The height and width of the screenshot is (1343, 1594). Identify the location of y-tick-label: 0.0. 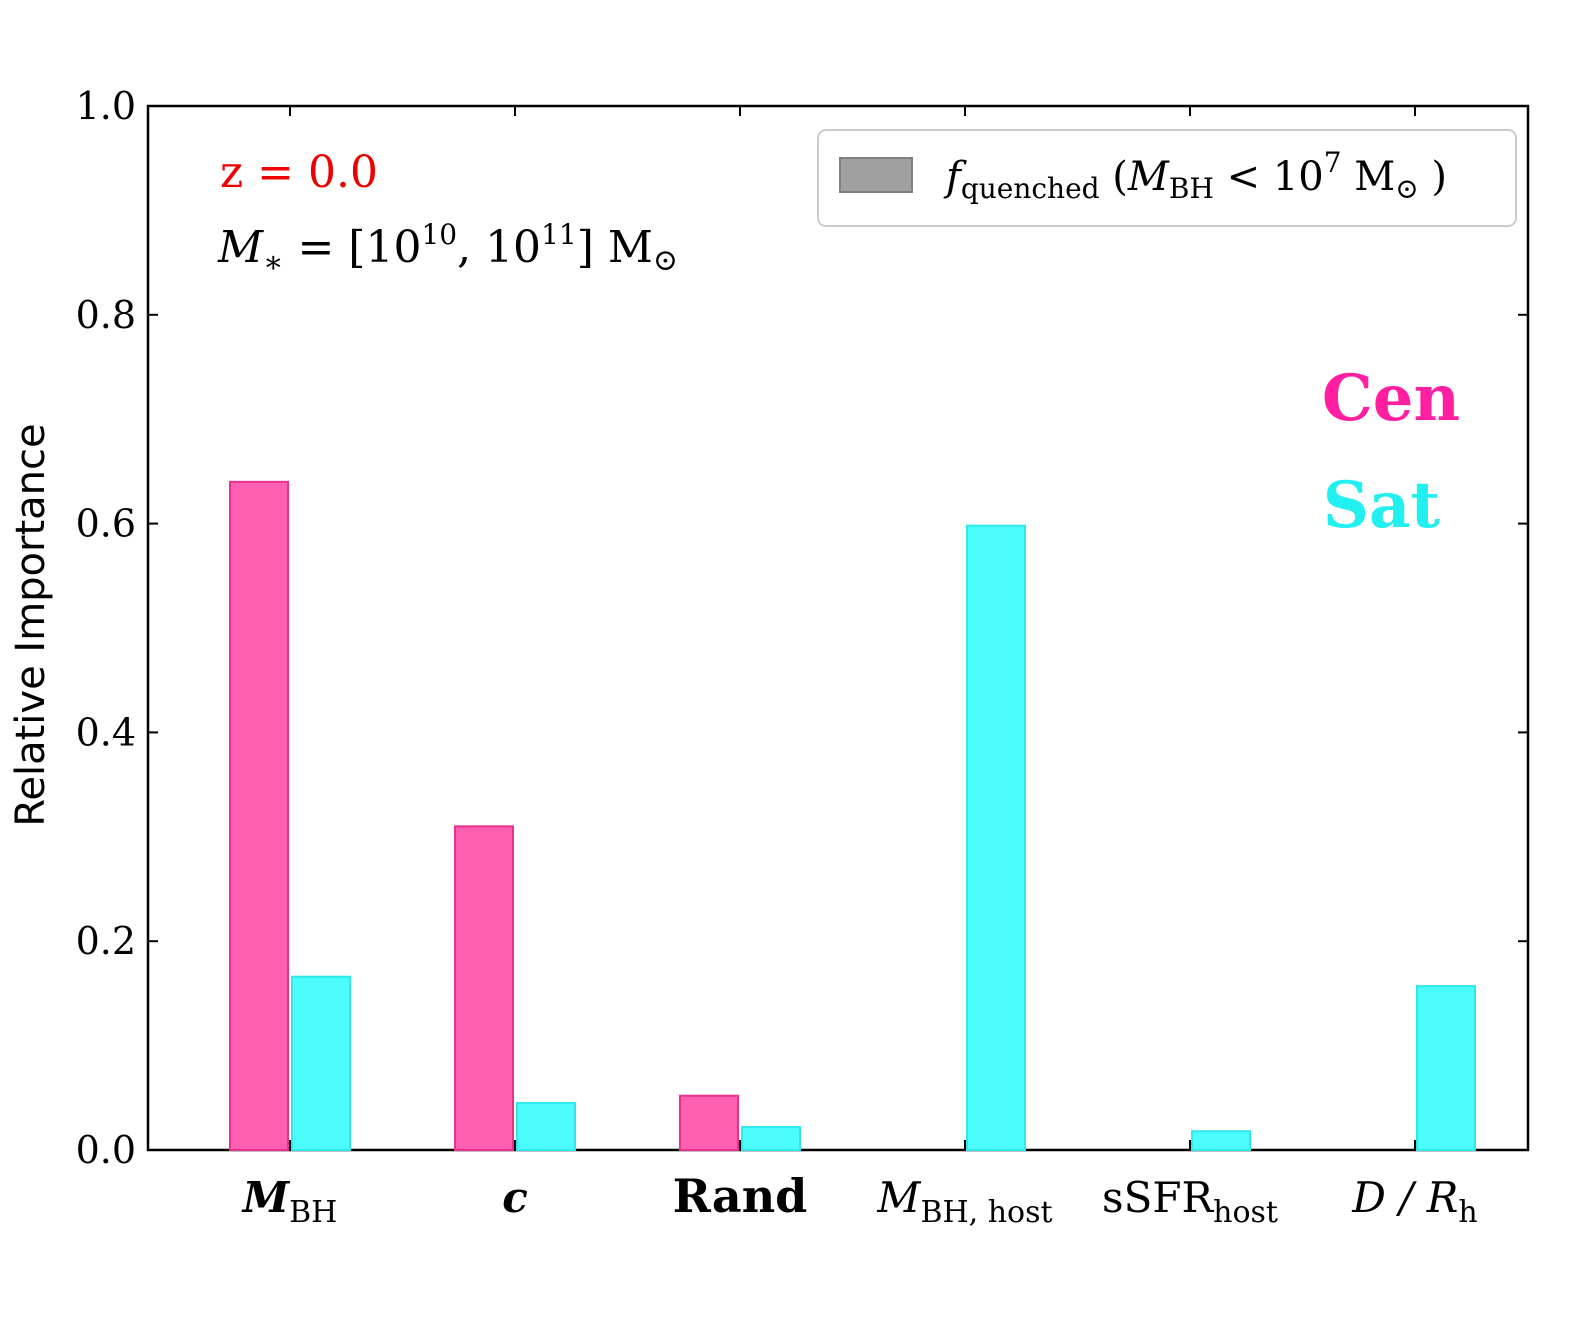
(106, 1150).